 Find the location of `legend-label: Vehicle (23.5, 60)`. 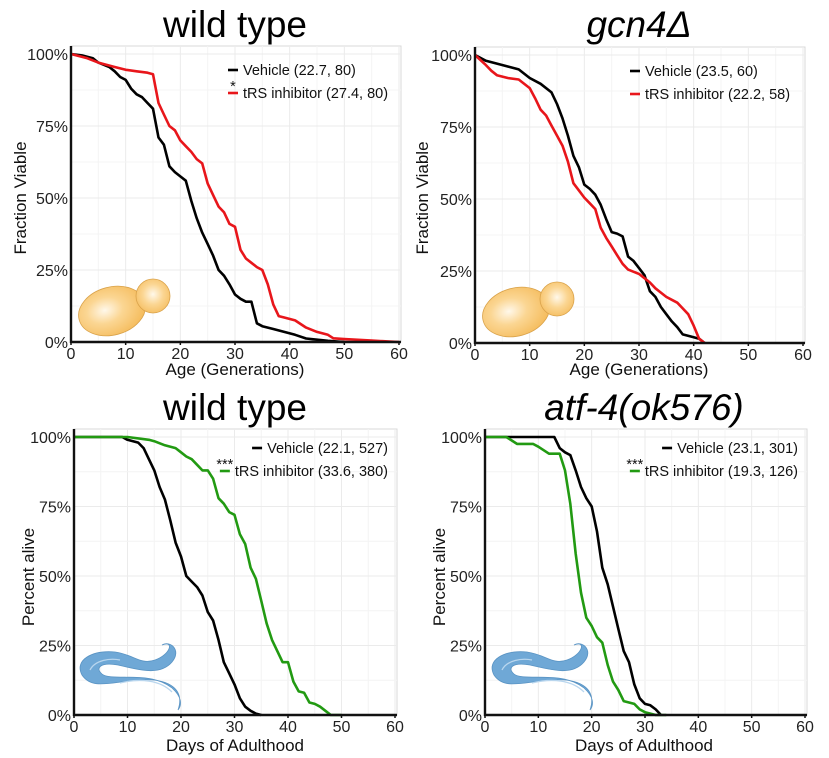

legend-label: Vehicle (23.5, 60) is located at coordinates (701, 72).